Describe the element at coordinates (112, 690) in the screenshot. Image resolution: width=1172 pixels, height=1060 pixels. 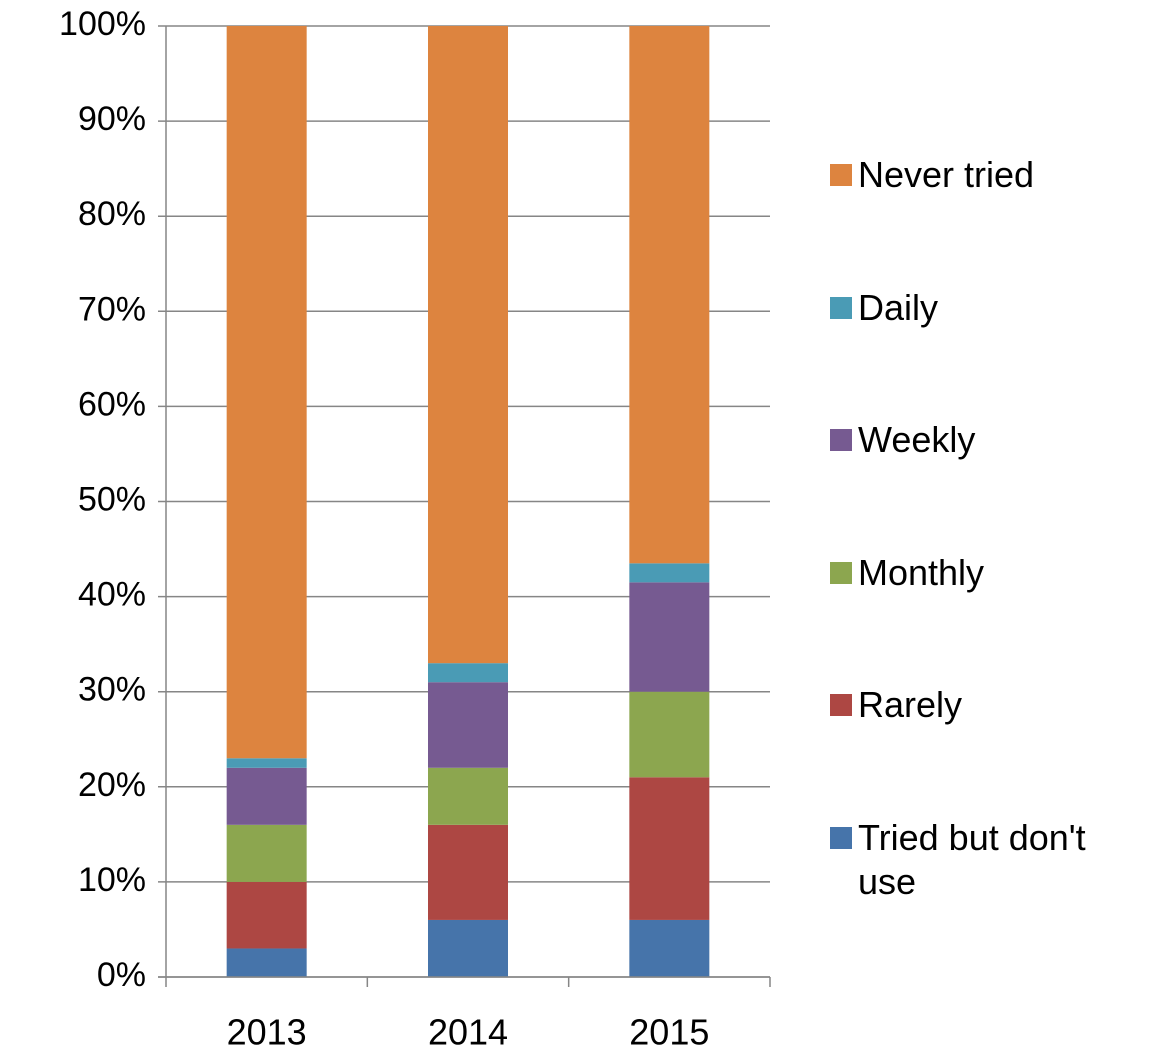
I see `y-tick-label: 30%` at that location.